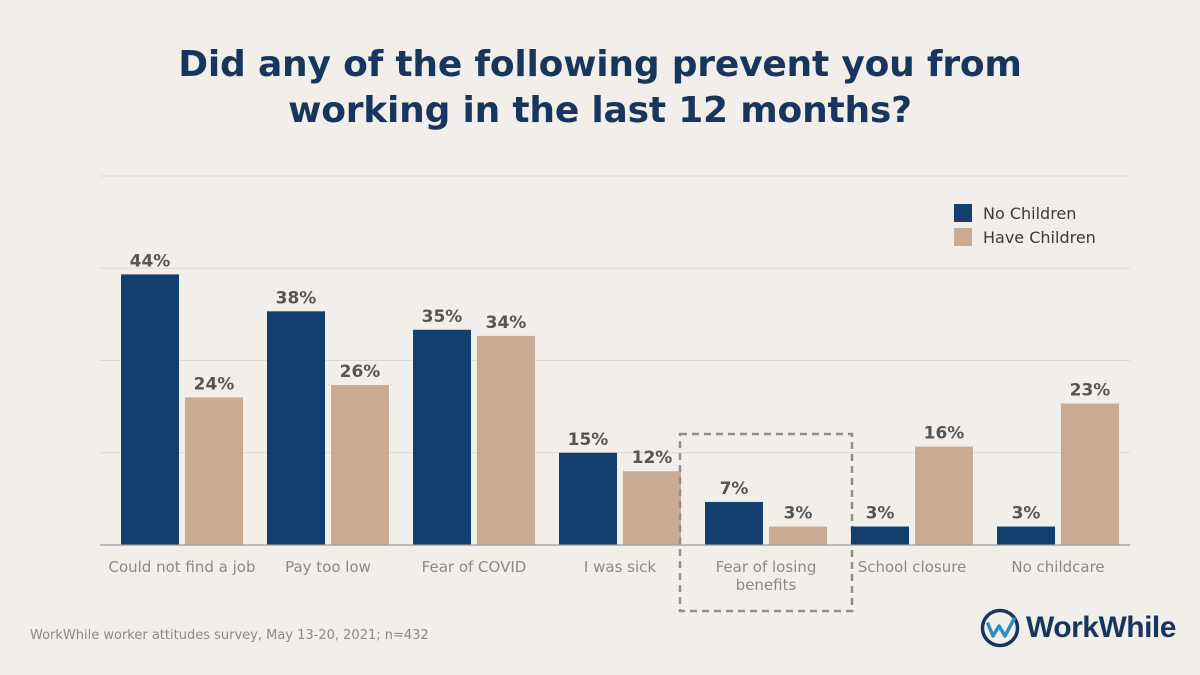 The width and height of the screenshot is (1200, 675). What do you see at coordinates (181, 567) in the screenshot?
I see `category-label: Could not find a job` at bounding box center [181, 567].